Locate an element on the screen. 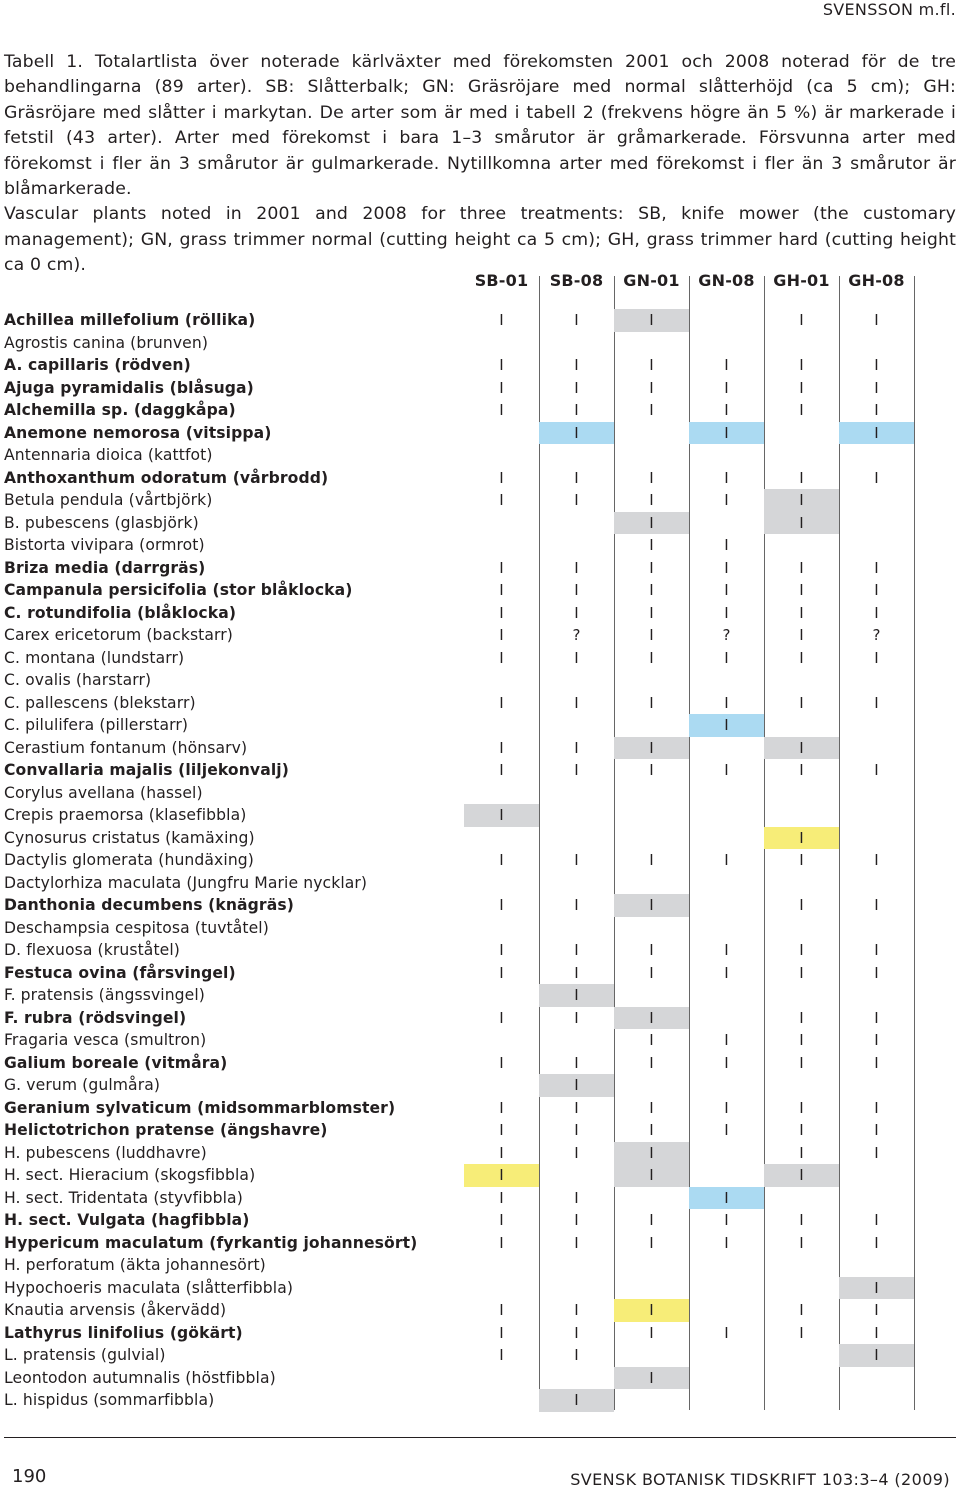 The height and width of the screenshot is (1495, 960). column-header: GH-08 is located at coordinates (876, 280).